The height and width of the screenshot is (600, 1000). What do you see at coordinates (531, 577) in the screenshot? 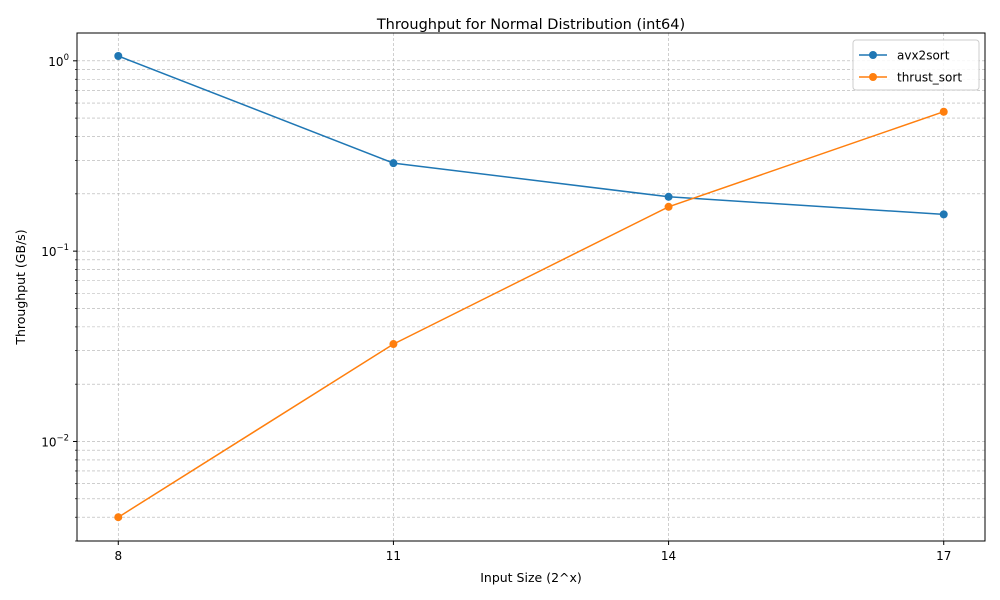
I see `x-axis-label: Input Size (2^x)` at bounding box center [531, 577].